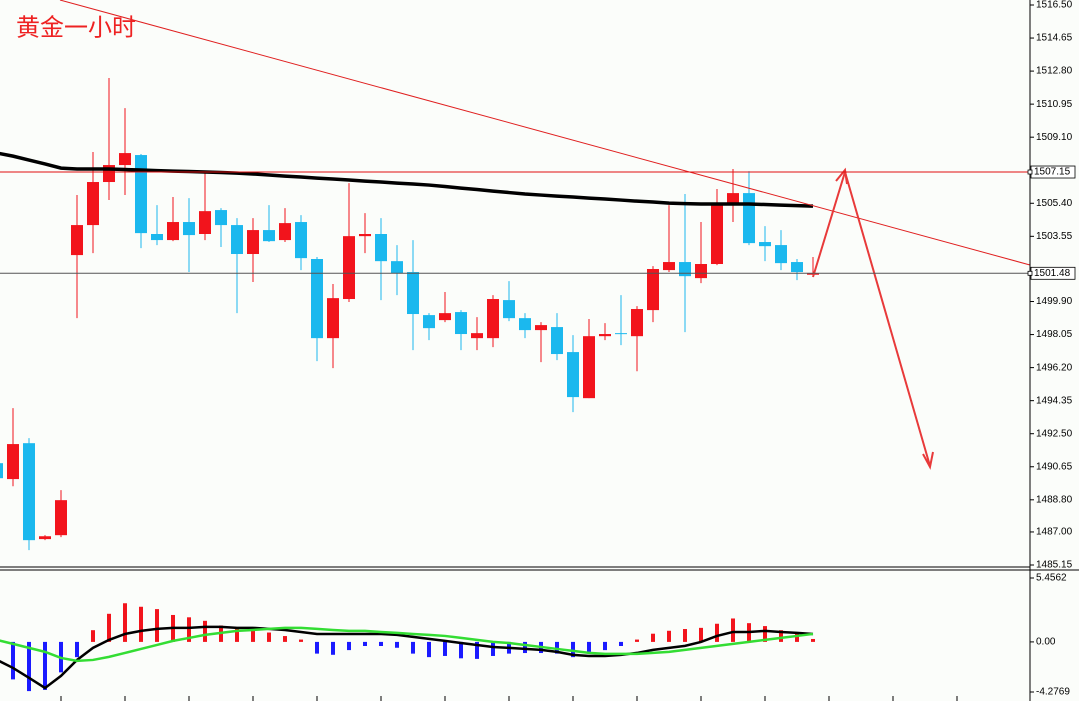 The width and height of the screenshot is (1079, 701). I want to click on y-tick-label: 1516.50, so click(1054, 5).